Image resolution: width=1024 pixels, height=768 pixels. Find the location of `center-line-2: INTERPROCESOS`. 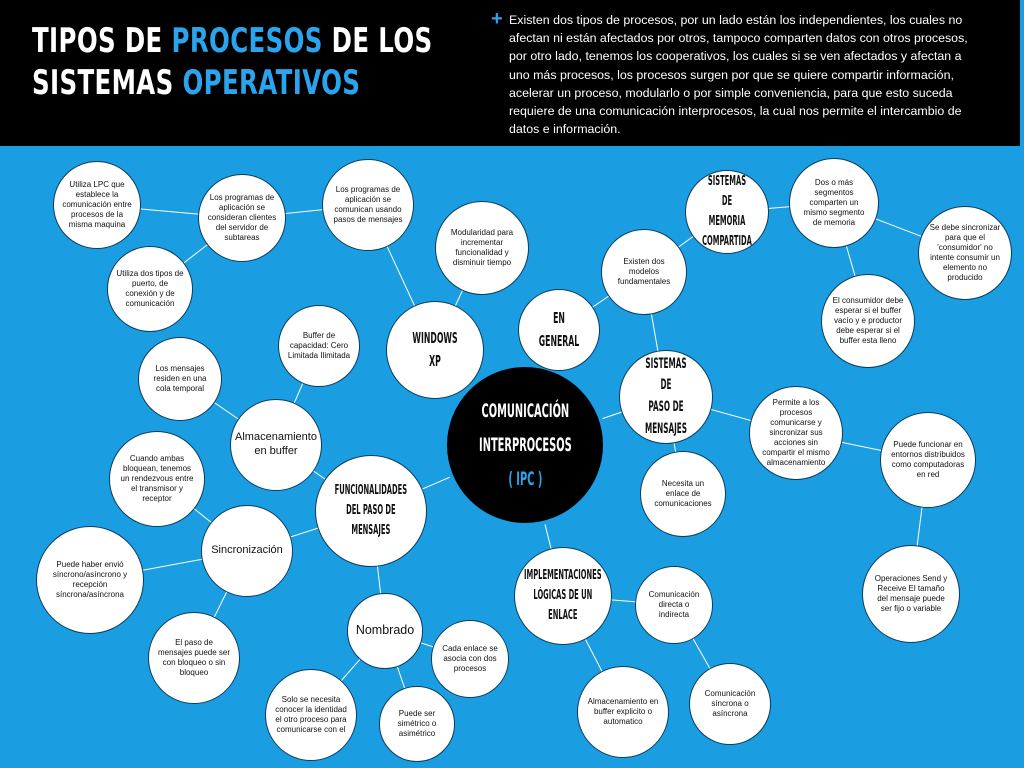

center-line-2: INTERPROCESOS is located at coordinates (525, 445).